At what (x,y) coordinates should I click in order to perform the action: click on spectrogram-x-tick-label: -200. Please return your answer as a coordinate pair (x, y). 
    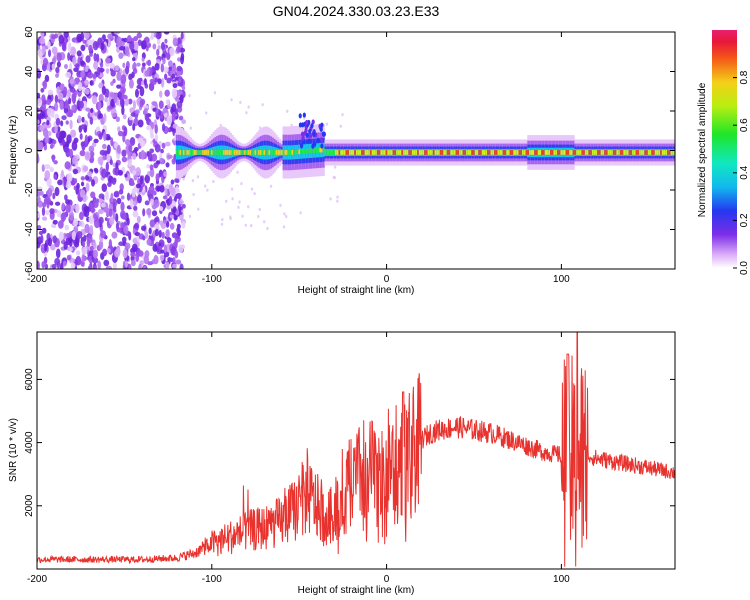
    Looking at the image, I should click on (37, 279).